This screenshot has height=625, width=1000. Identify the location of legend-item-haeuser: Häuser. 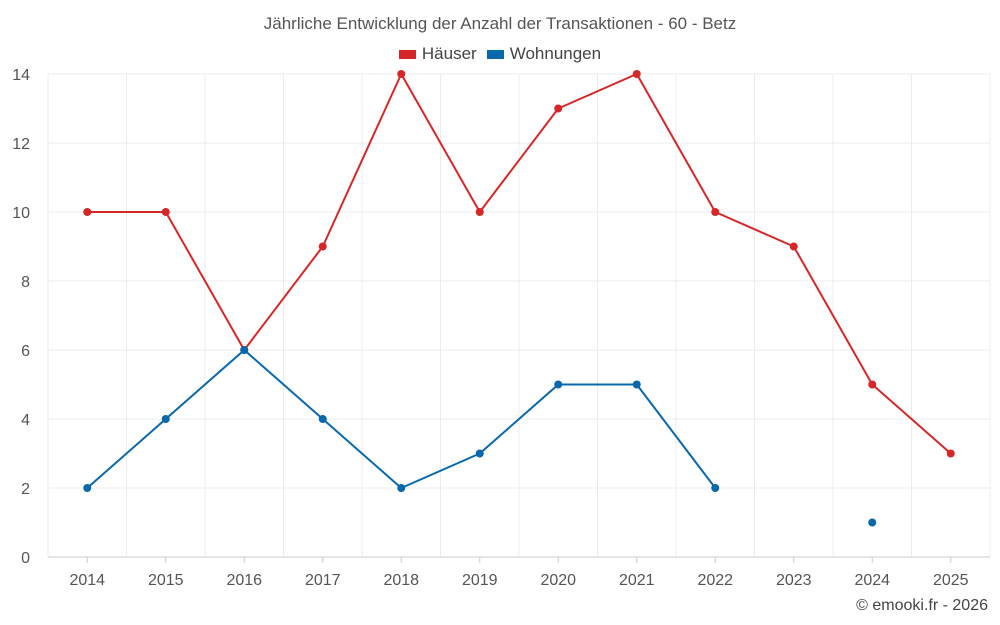
(437, 54).